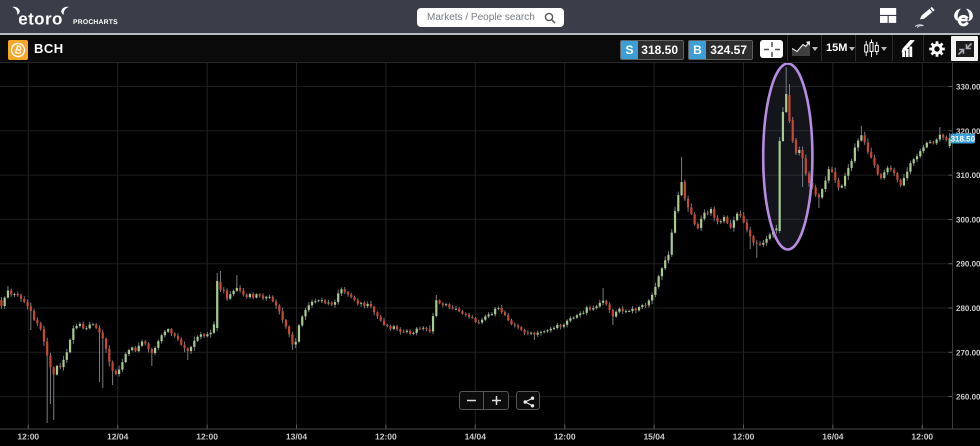 The width and height of the screenshot is (980, 446). I want to click on svg-text: 13/04, so click(297, 437).